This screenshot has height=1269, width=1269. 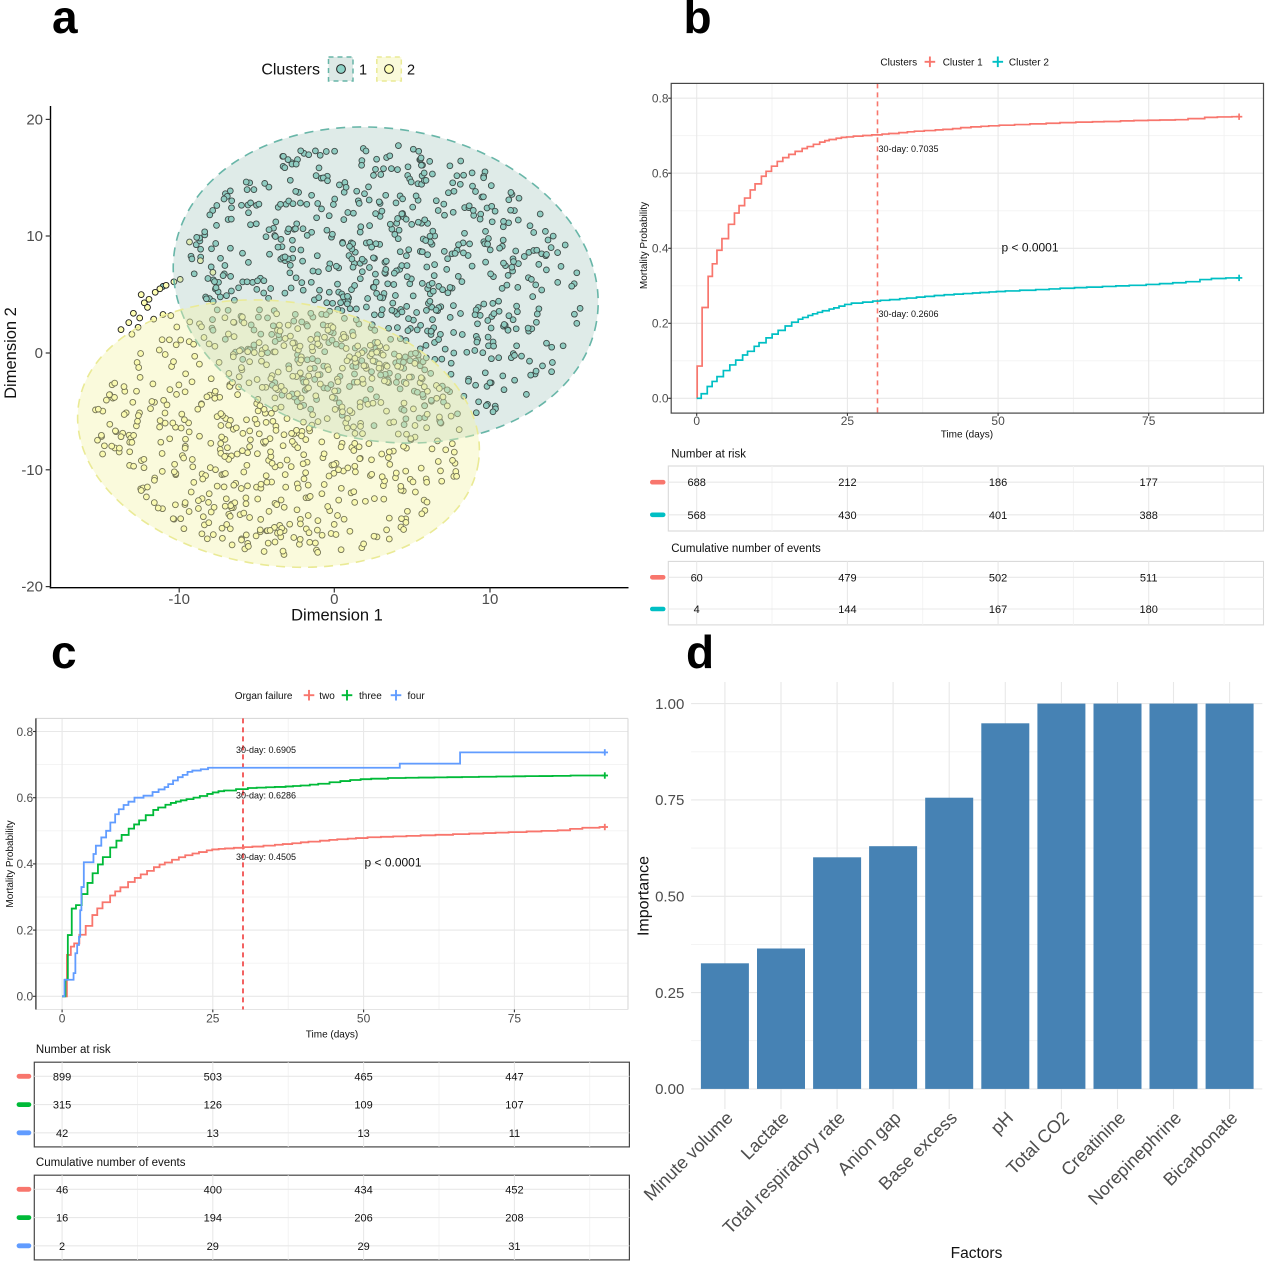 I want to click on svg-text: 20, so click(x=34, y=119).